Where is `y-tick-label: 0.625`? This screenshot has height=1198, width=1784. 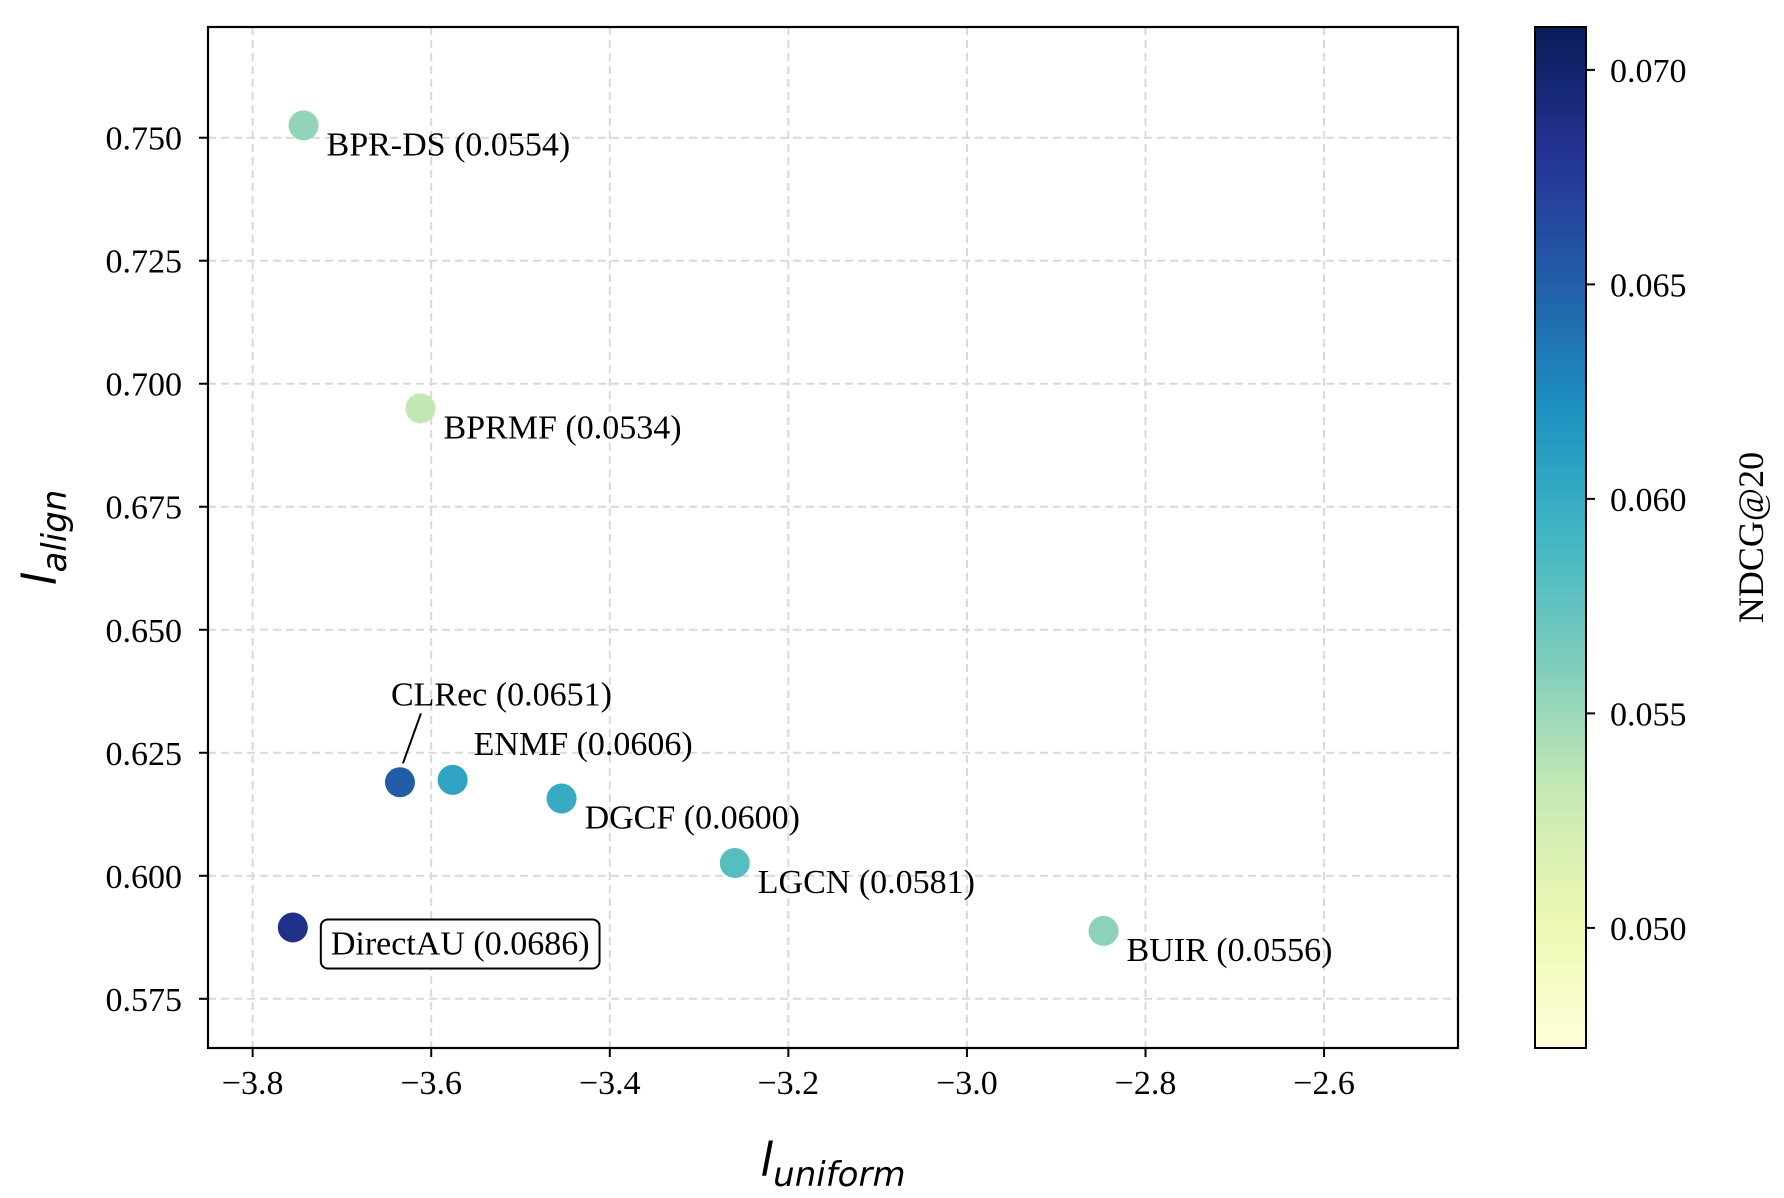
y-tick-label: 0.625 is located at coordinates (144, 754).